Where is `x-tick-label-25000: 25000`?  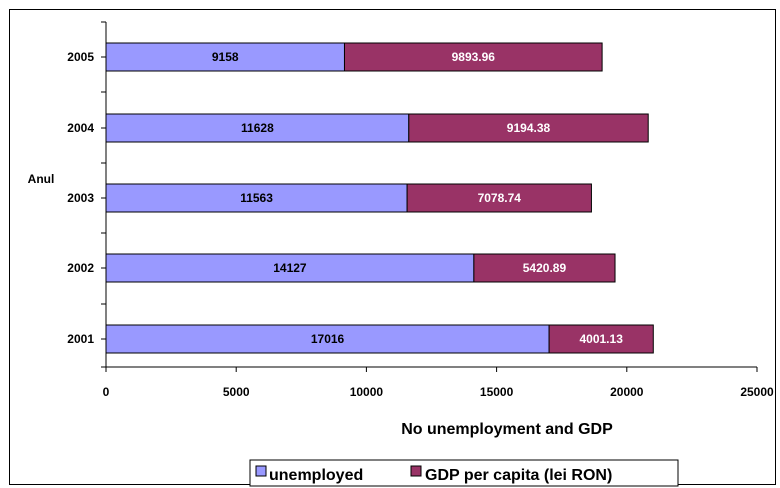 x-tick-label-25000: 25000 is located at coordinates (757, 392).